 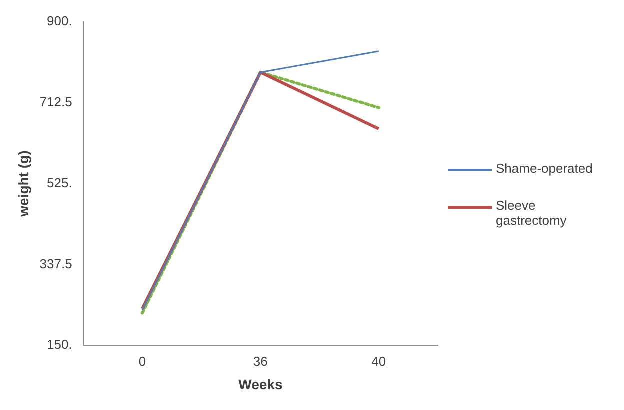 What do you see at coordinates (532, 213) in the screenshot?
I see `legend-label: Sleeve gastrectomy` at bounding box center [532, 213].